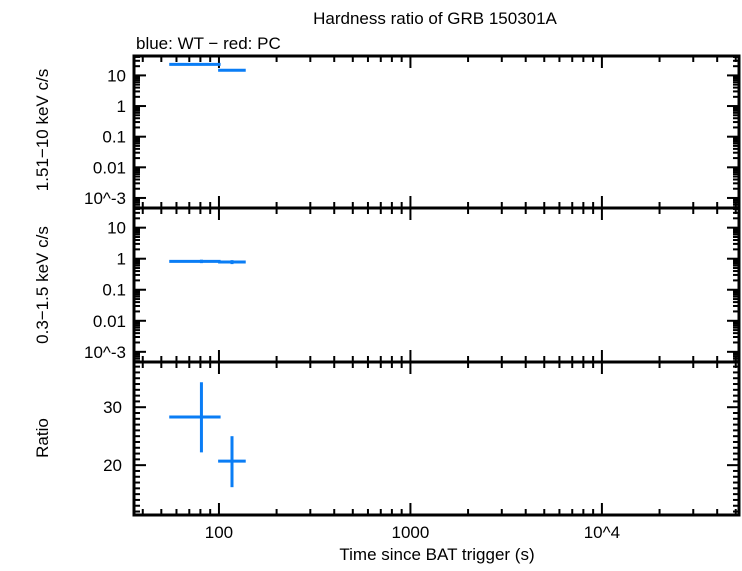 This screenshot has width=742, height=571. Describe the element at coordinates (42, 130) in the screenshot. I see `panel1-y-label: 1.51−10 keV c/s` at that location.